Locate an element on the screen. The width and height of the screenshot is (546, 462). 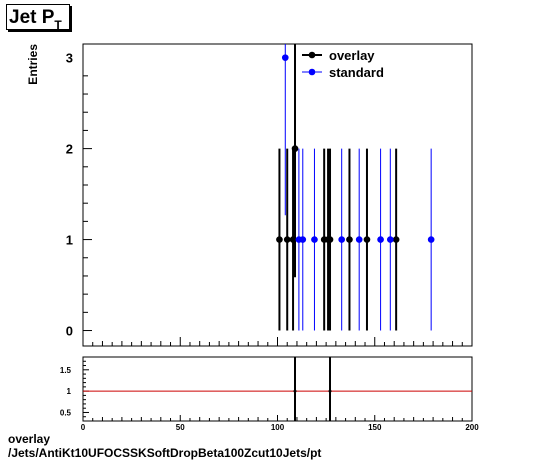
ratio-x-tick-label: 100 is located at coordinates (278, 426).